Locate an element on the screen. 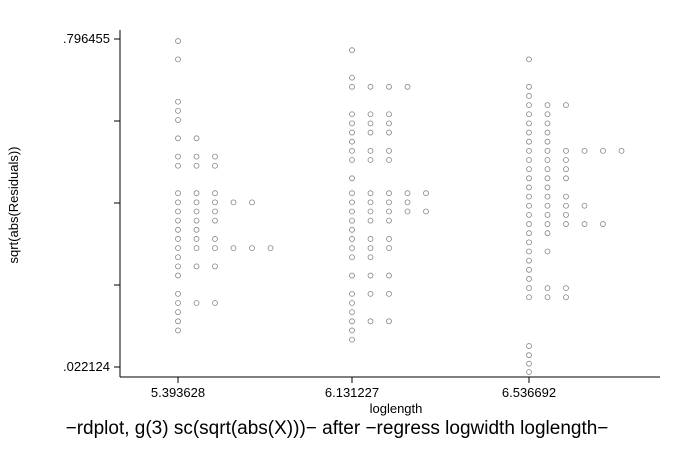  y-ticks: .796455 .022124 is located at coordinates (91, 202).